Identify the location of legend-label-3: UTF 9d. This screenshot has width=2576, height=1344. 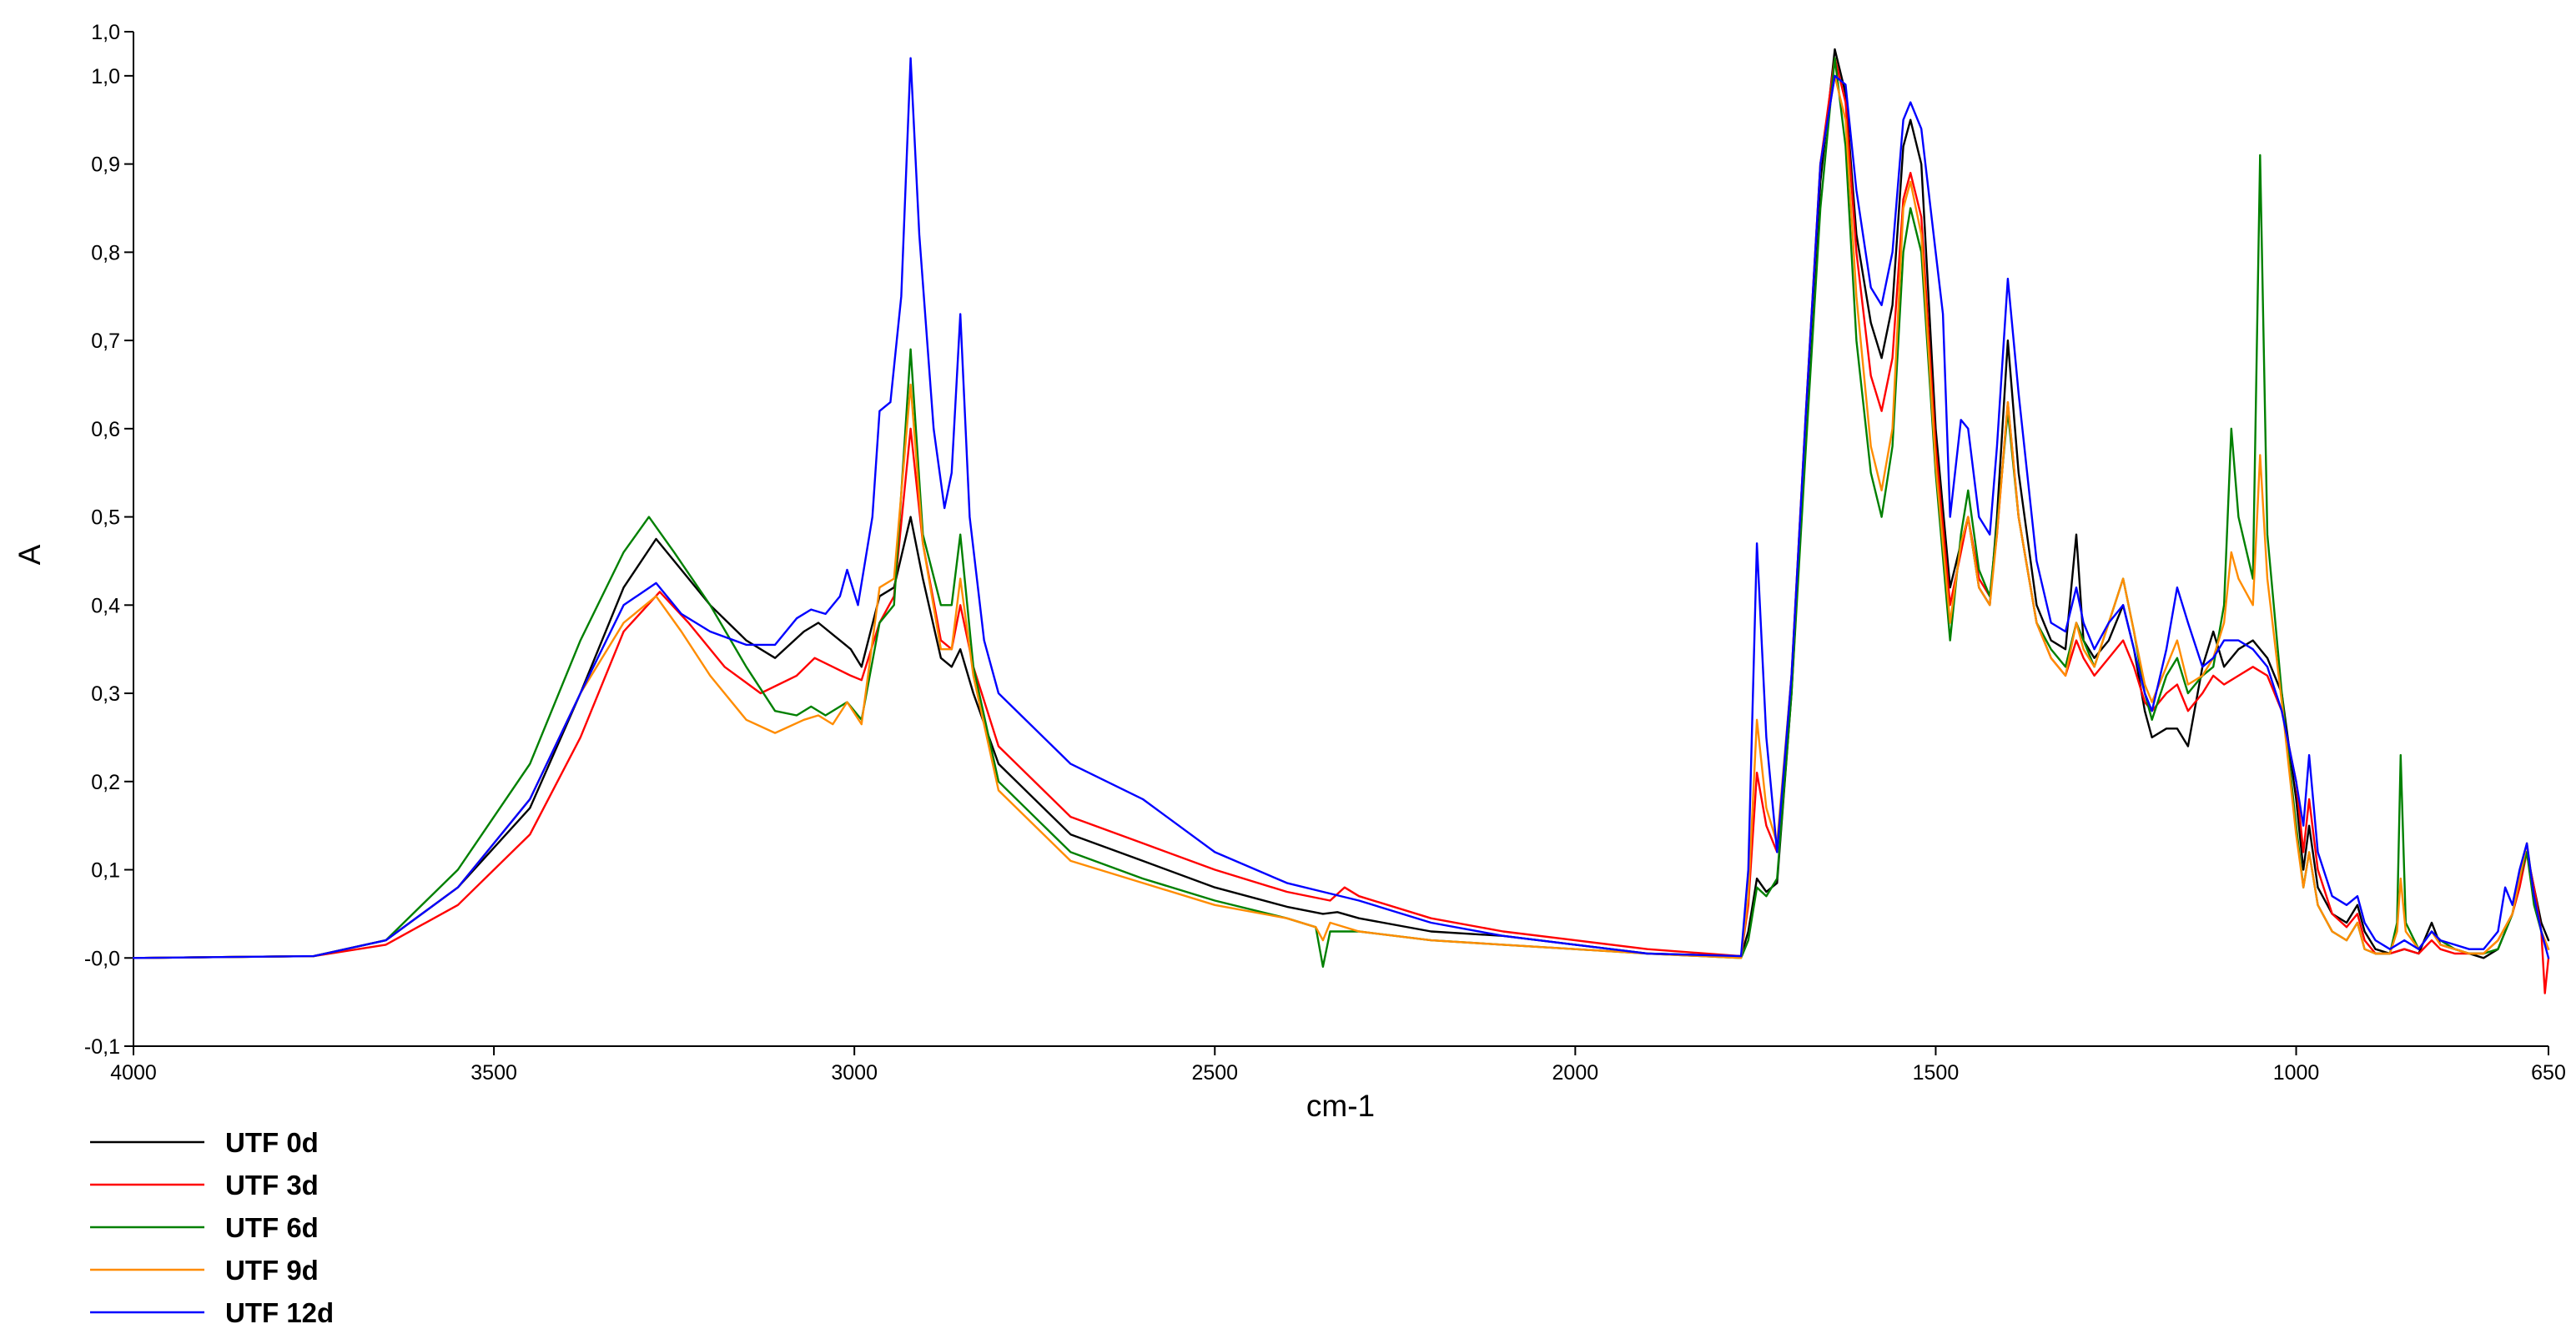
(272, 1270).